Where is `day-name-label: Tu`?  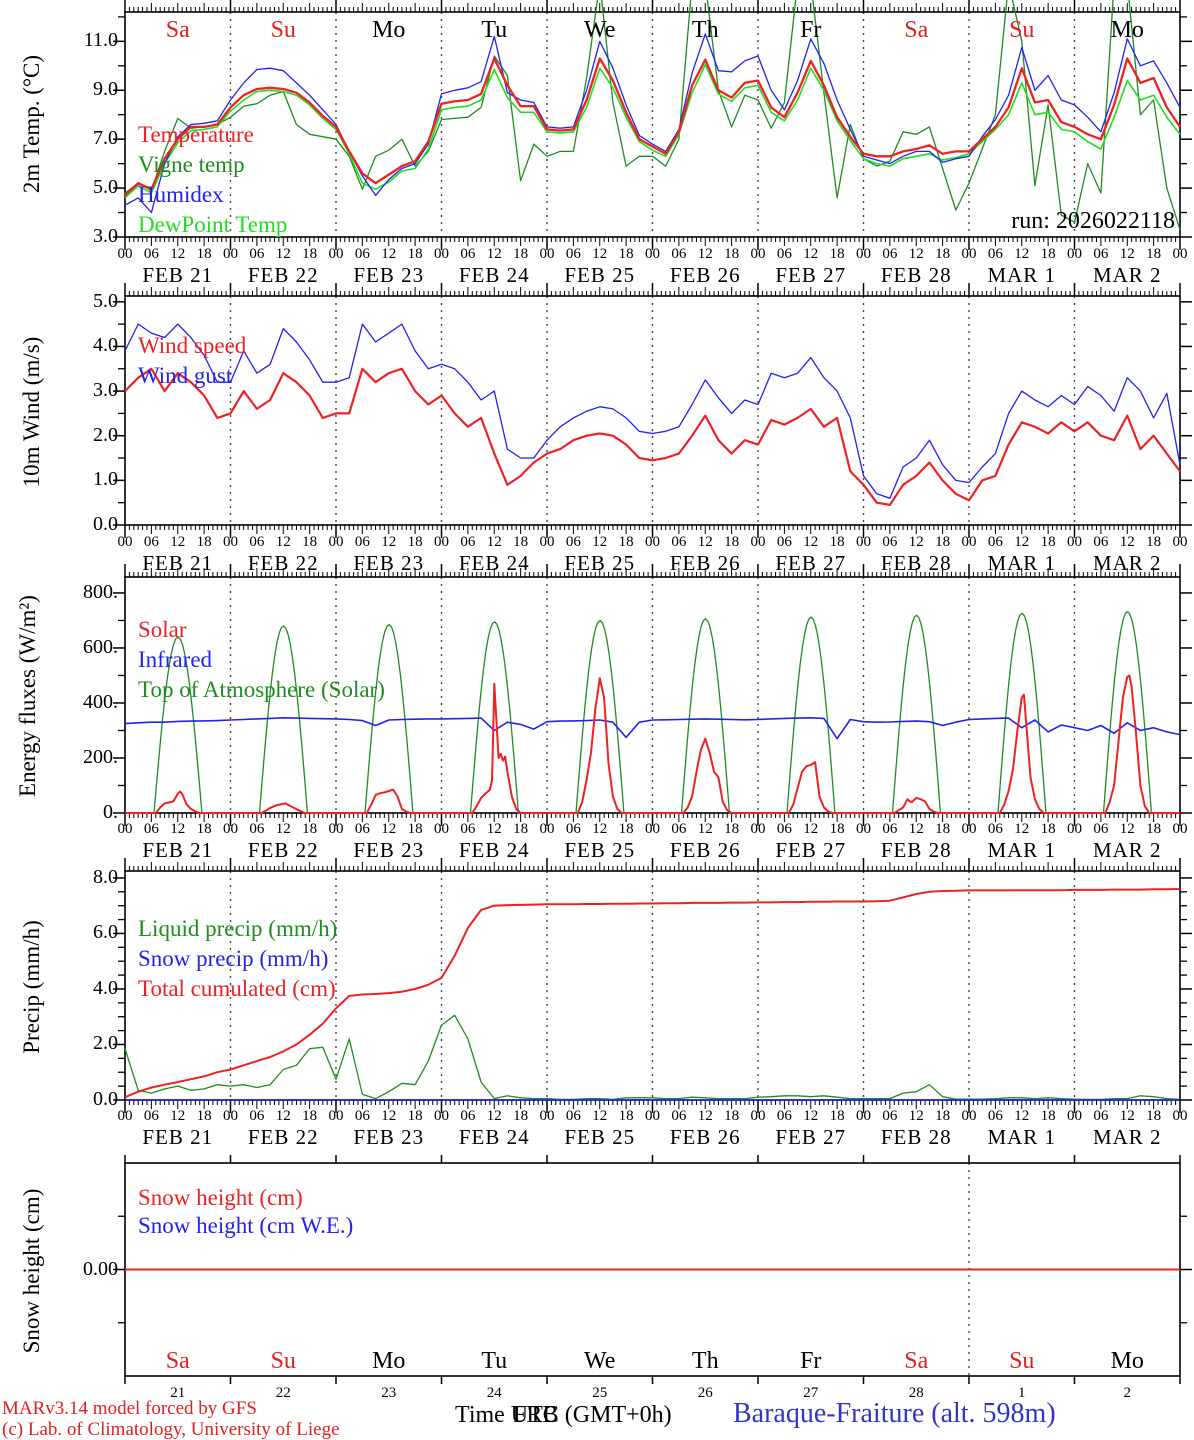
day-name-label: Tu is located at coordinates (494, 1361).